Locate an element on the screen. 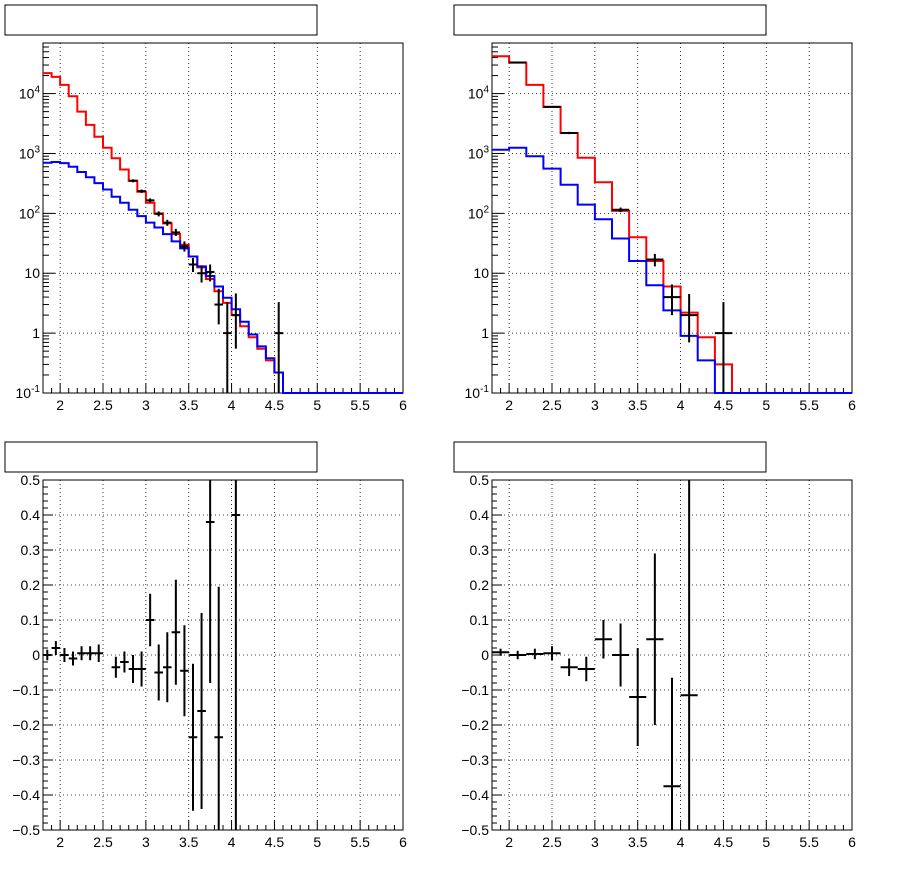 This screenshot has width=898, height=875. y-tick-label: −0.2 is located at coordinates (26, 725).